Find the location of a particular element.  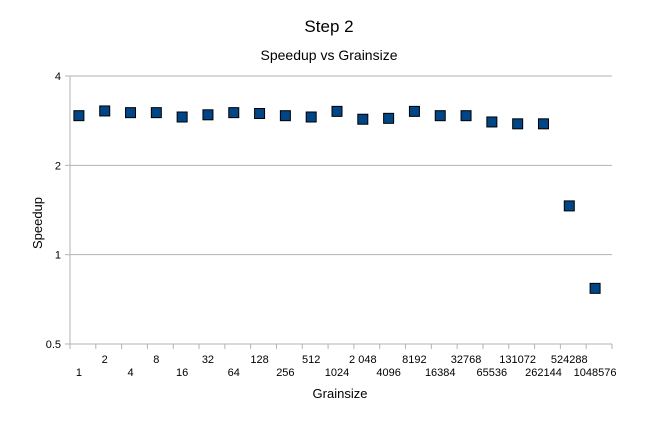

x-tick-label: 32 is located at coordinates (208, 360).